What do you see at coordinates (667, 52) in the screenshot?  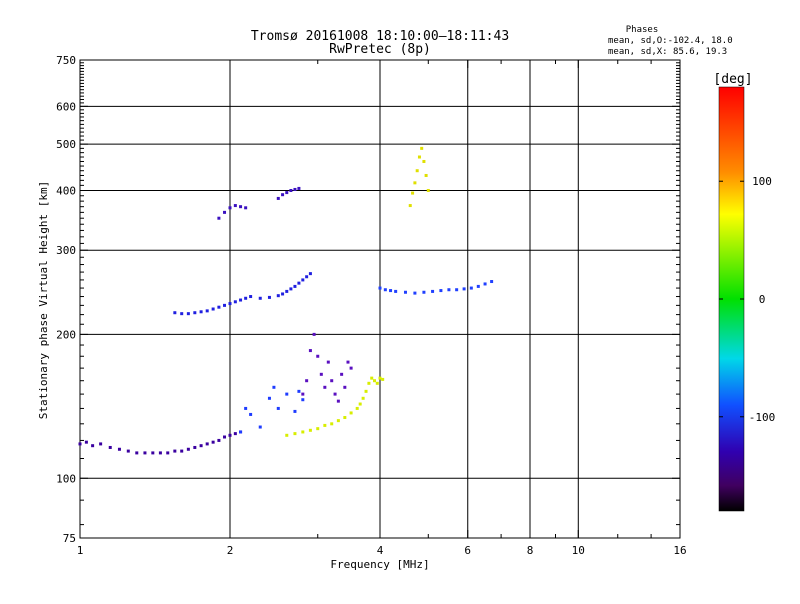 I see `info-line-x: mean, sd,X: 85.6, 19.3` at bounding box center [667, 52].